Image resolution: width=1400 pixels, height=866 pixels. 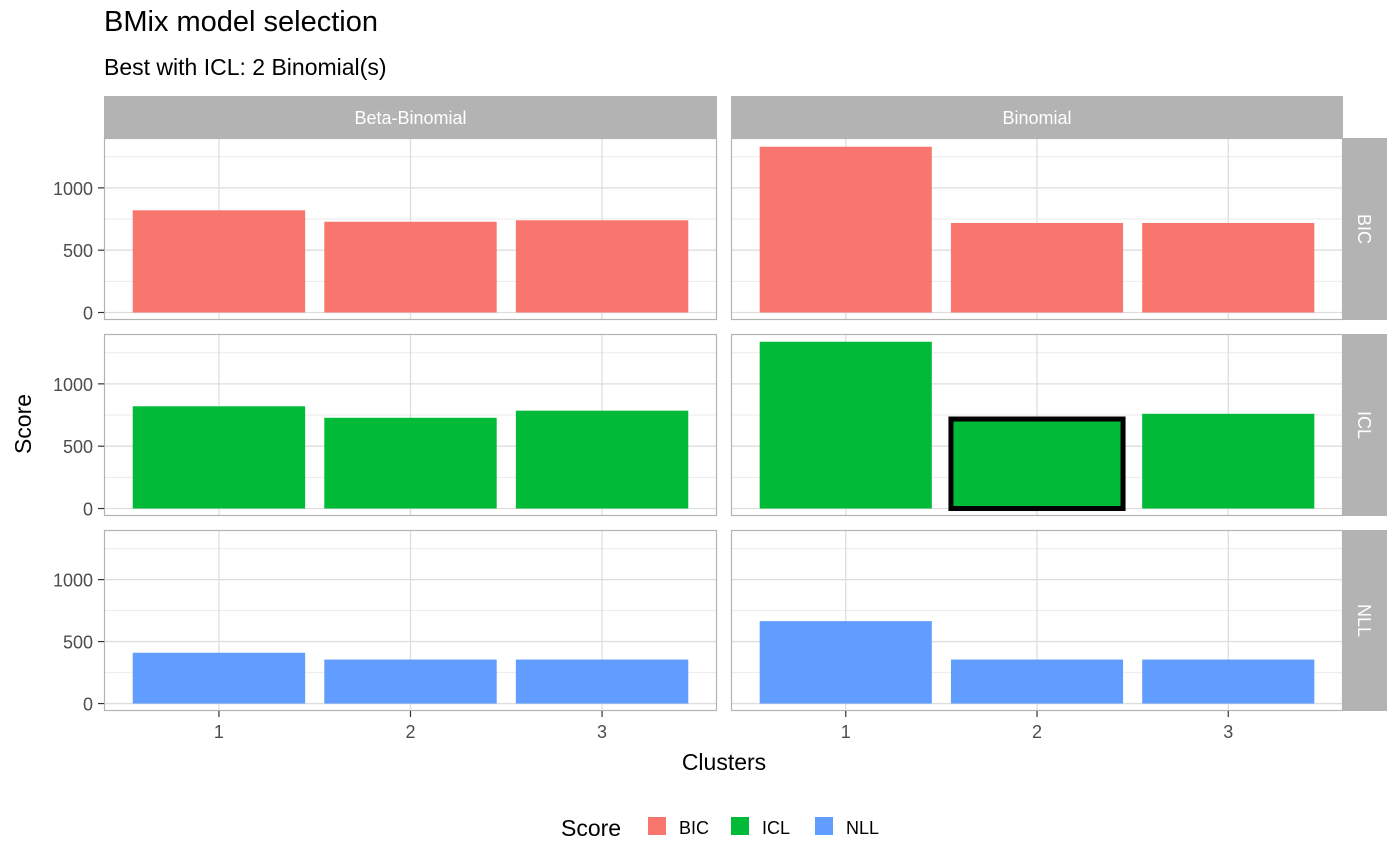 I want to click on strip-row-bic: BIC, so click(x=1365, y=229).